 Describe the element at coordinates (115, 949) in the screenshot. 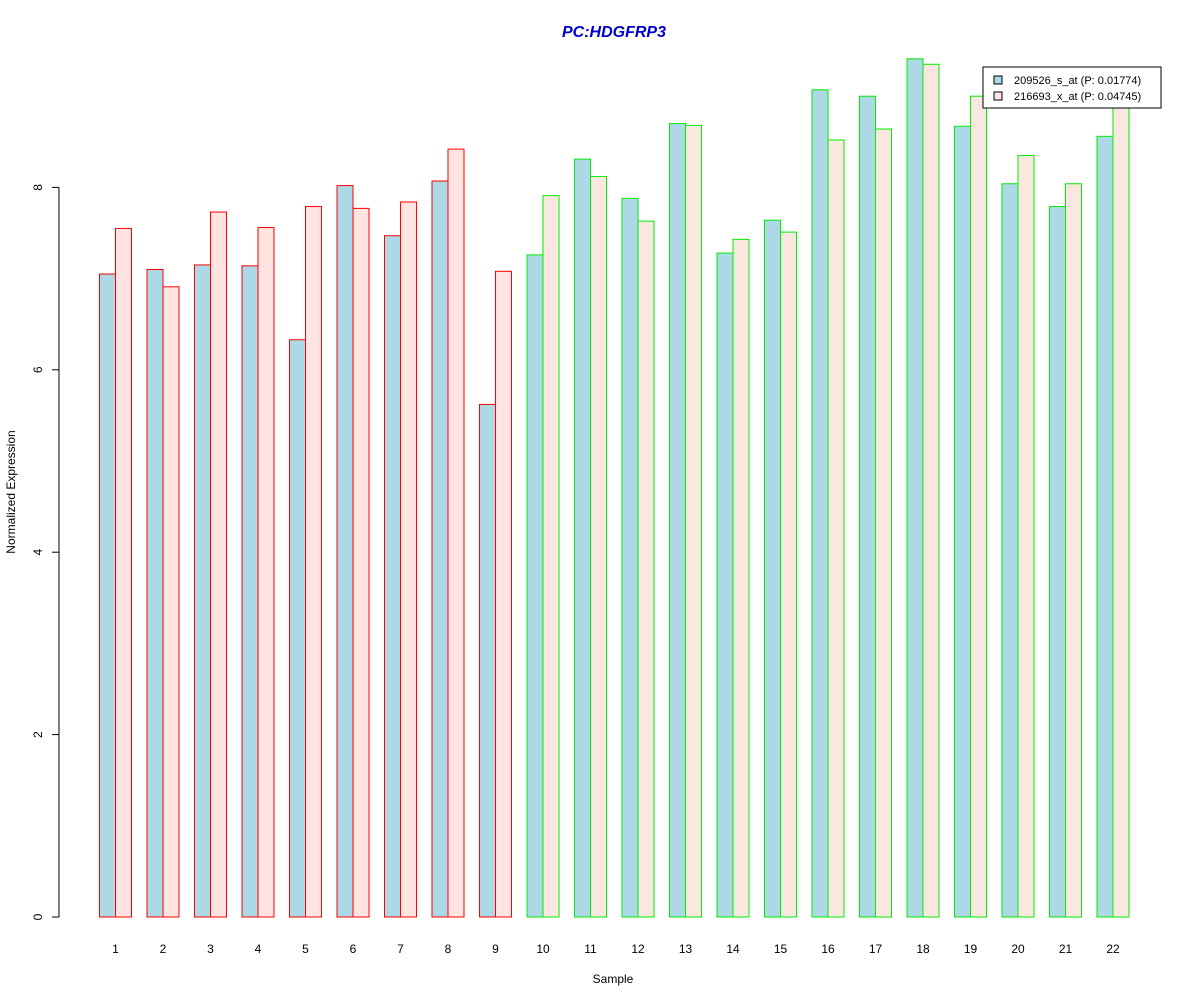

I see `x-tick-label: 1` at that location.